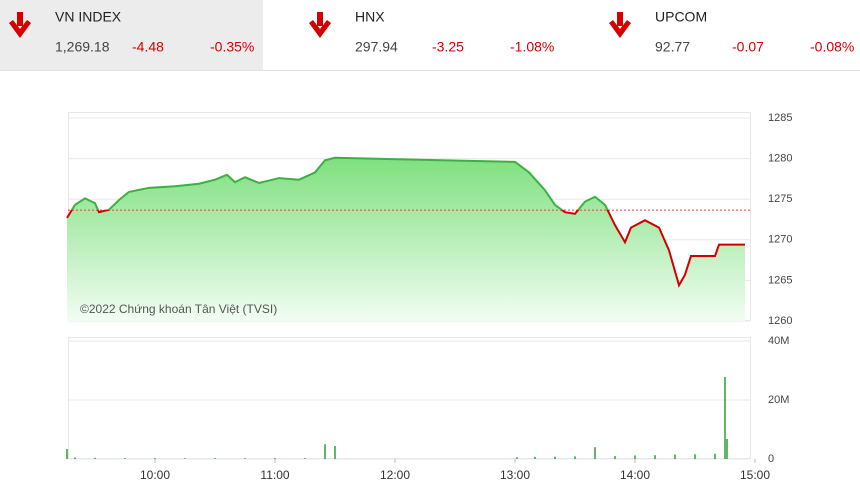 The height and width of the screenshot is (501, 860). What do you see at coordinates (82, 47) in the screenshot?
I see `index-value: 1,269.18` at bounding box center [82, 47].